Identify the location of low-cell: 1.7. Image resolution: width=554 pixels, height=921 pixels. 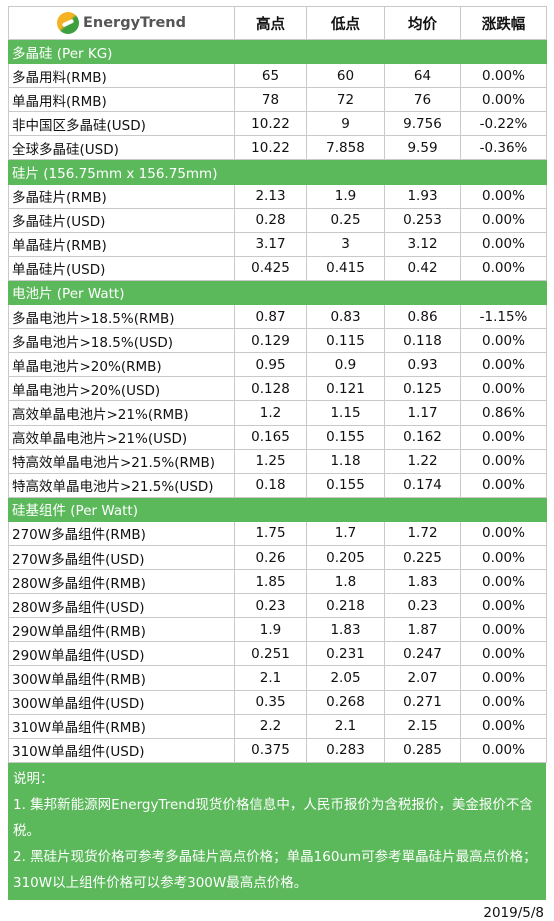
(345, 533).